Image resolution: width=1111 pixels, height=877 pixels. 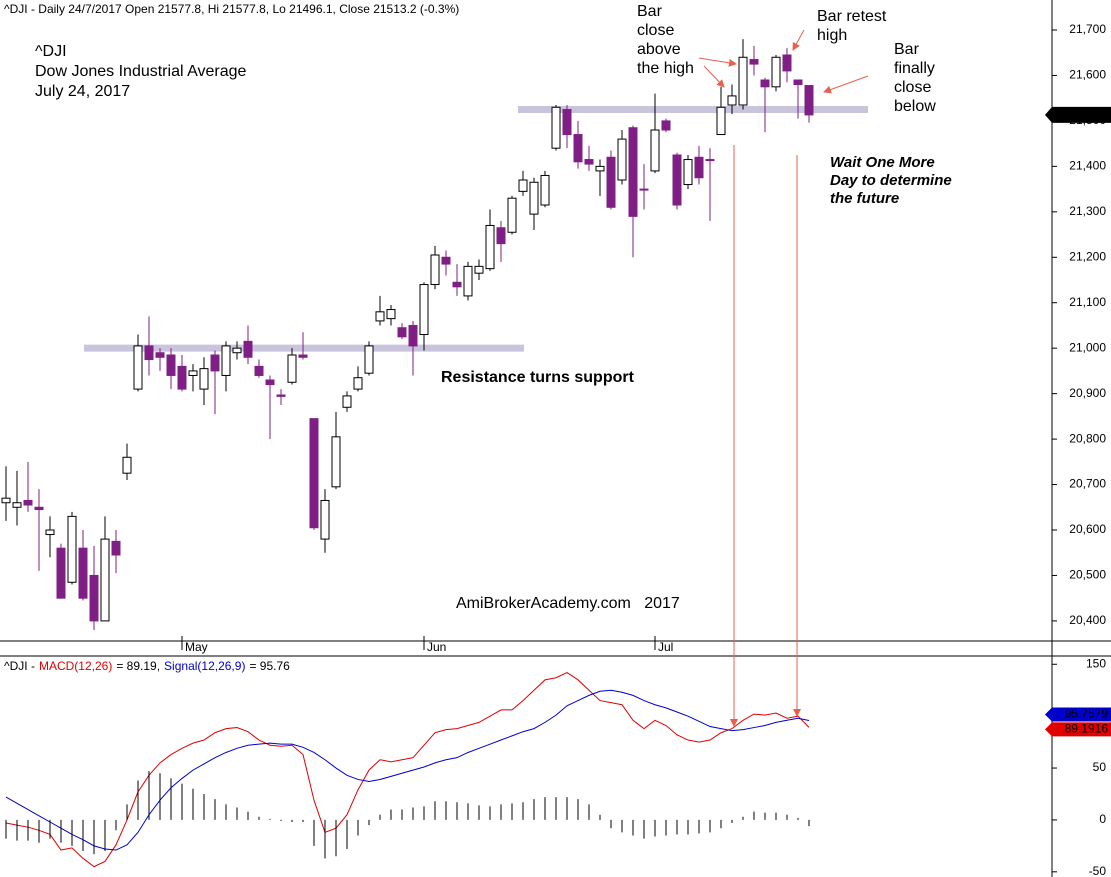 I want to click on annotation: Dow Jones Industrial Average, so click(x=140, y=71).